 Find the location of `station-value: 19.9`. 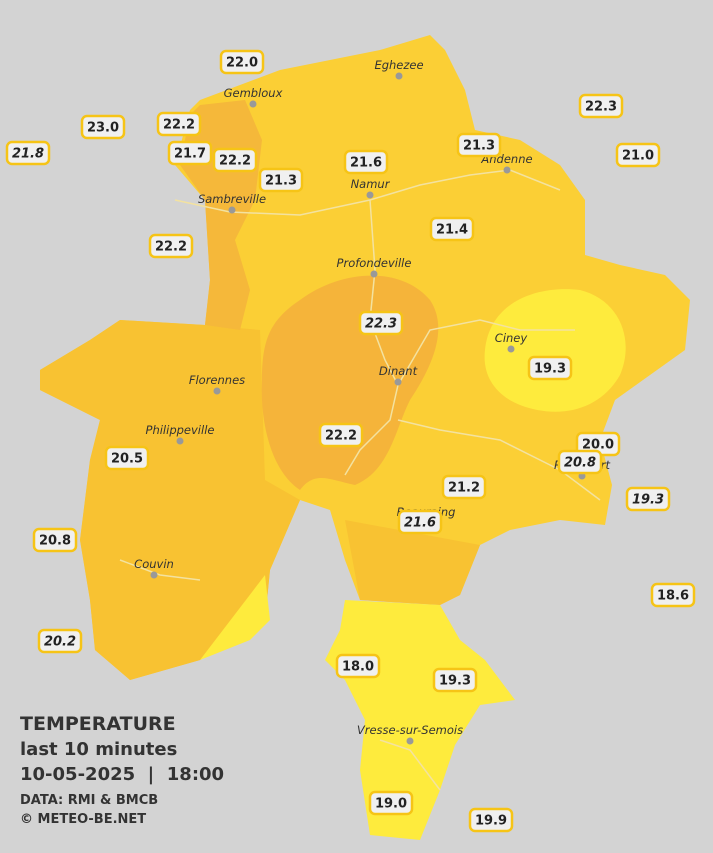

station-value: 19.9 is located at coordinates (491, 821).